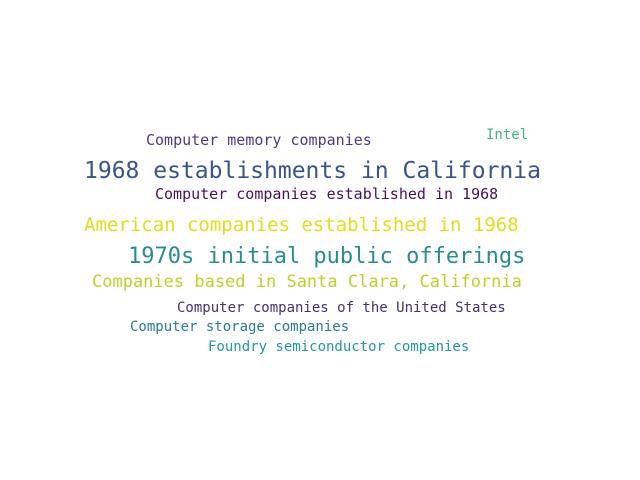 This screenshot has height=480, width=640. What do you see at coordinates (507, 135) in the screenshot?
I see `word-intel: Intel` at bounding box center [507, 135].